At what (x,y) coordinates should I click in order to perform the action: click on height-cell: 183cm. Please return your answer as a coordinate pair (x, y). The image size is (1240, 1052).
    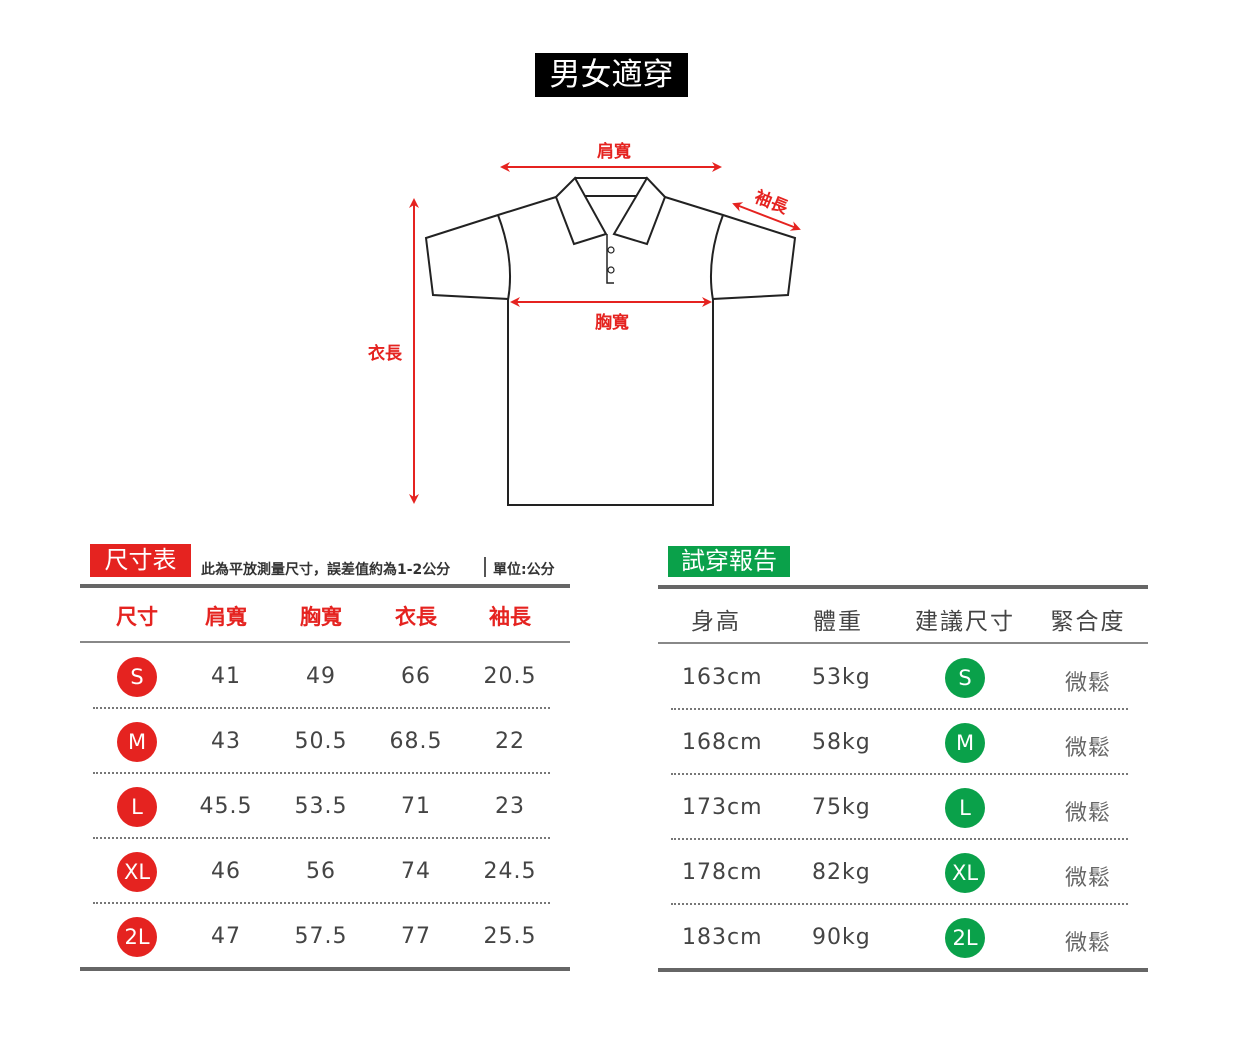
    Looking at the image, I should click on (722, 937).